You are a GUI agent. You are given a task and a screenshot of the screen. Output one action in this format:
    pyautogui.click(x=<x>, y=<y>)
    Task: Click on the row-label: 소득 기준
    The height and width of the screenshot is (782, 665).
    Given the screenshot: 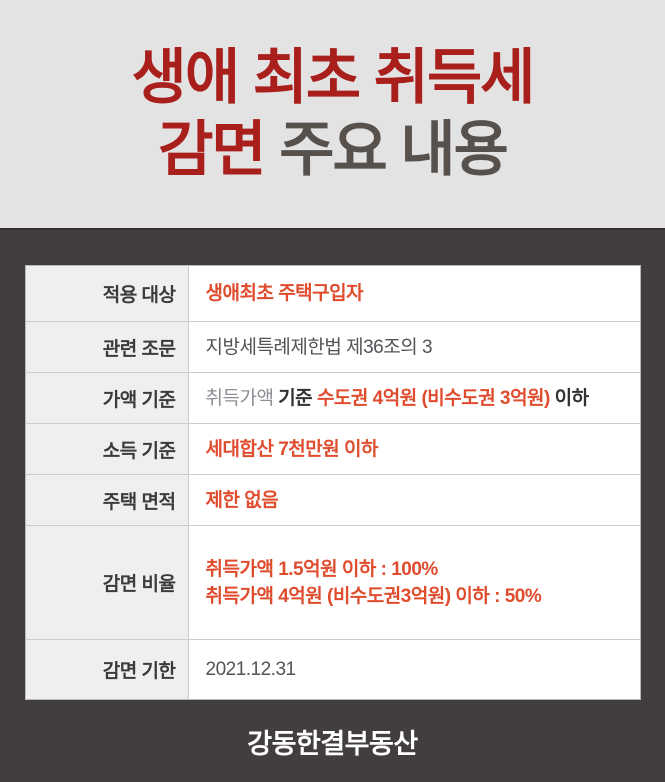 What is the action you would take?
    pyautogui.click(x=107, y=449)
    